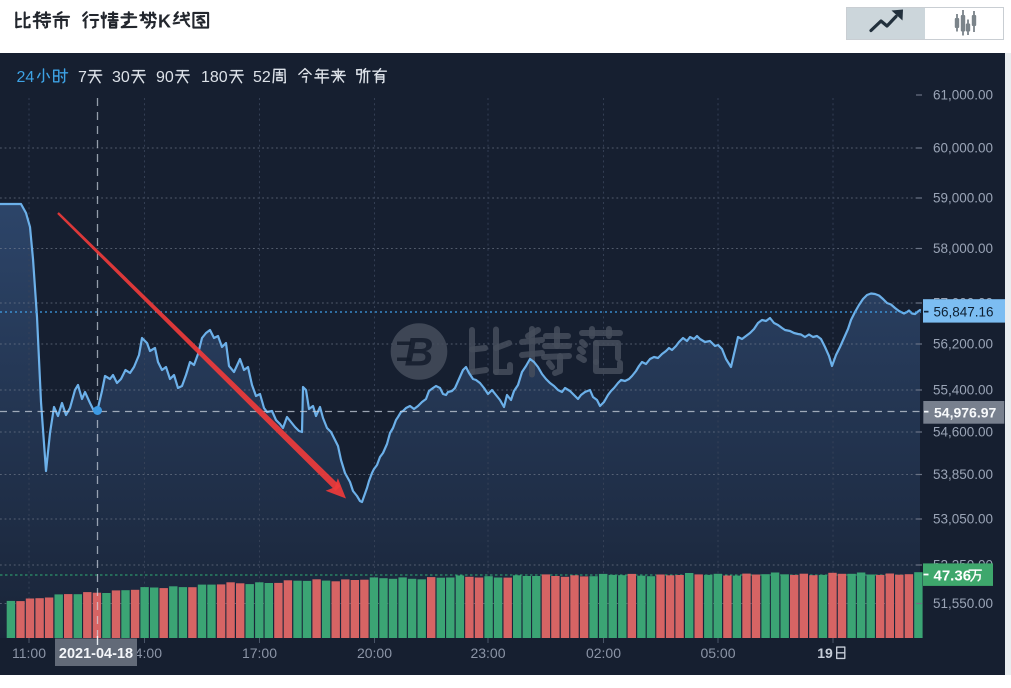  What do you see at coordinates (487, 653) in the screenshot?
I see `svg-text: 23:00` at bounding box center [487, 653].